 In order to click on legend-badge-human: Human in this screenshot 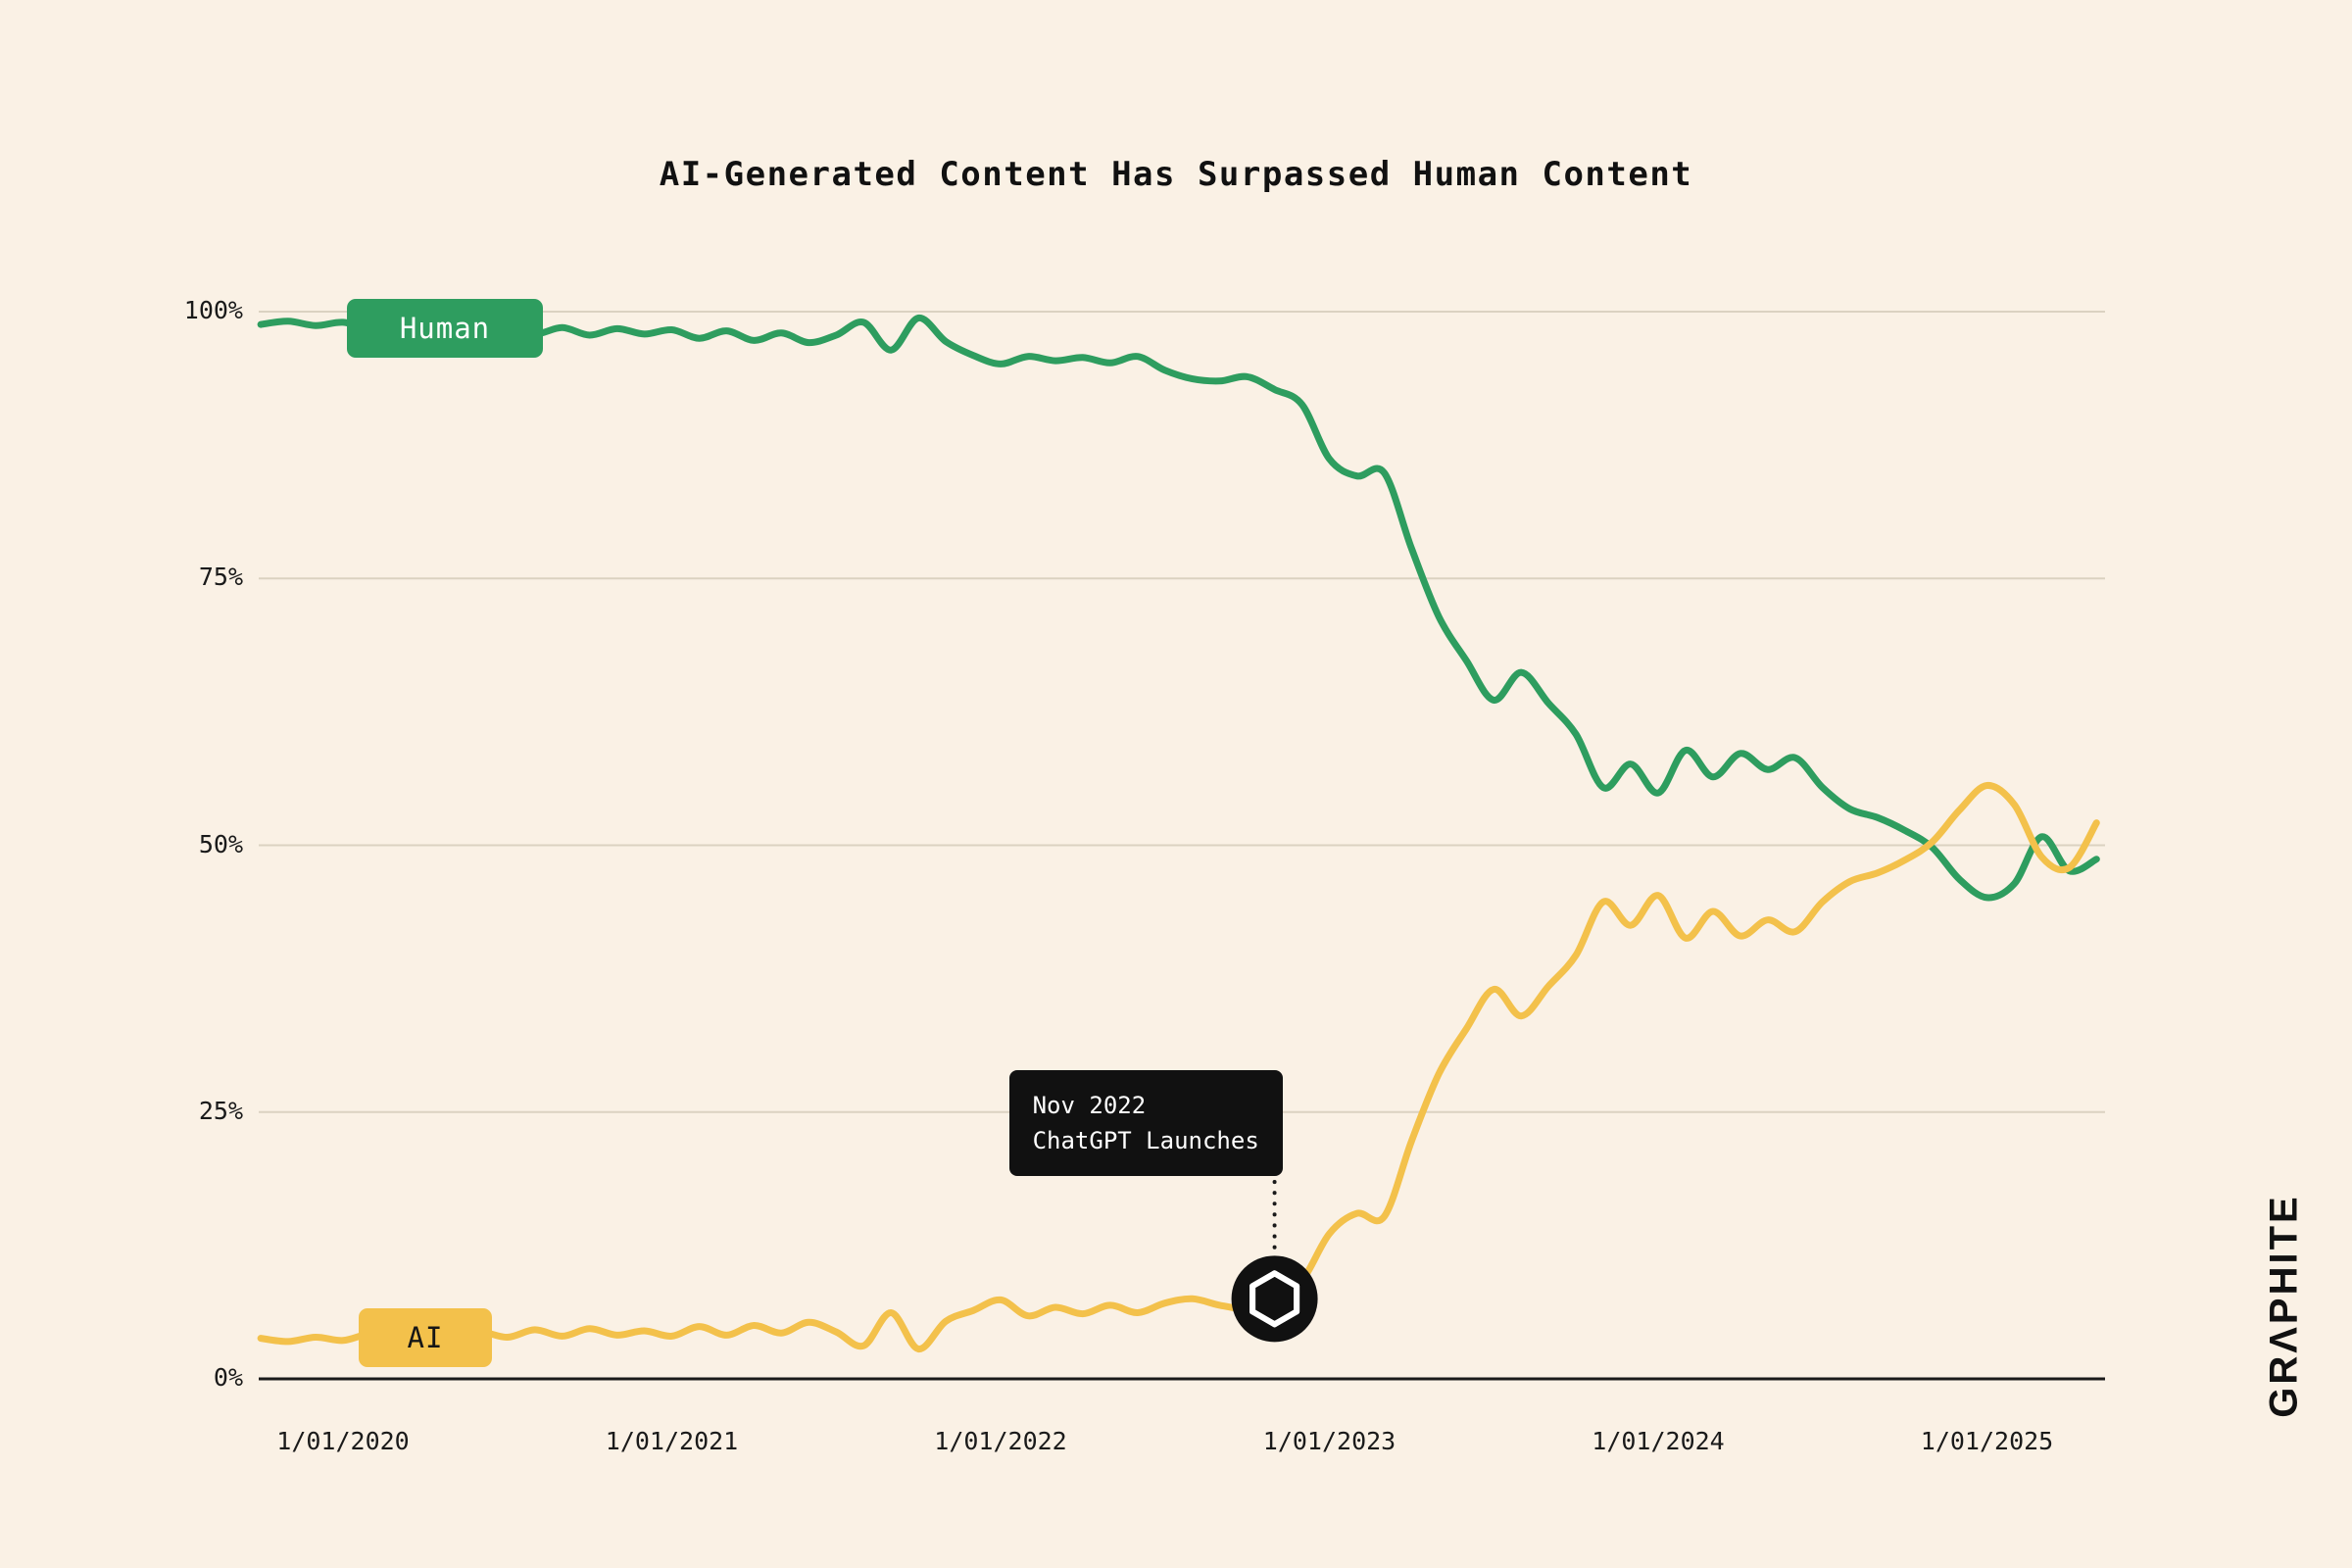, I will do `click(445, 328)`.